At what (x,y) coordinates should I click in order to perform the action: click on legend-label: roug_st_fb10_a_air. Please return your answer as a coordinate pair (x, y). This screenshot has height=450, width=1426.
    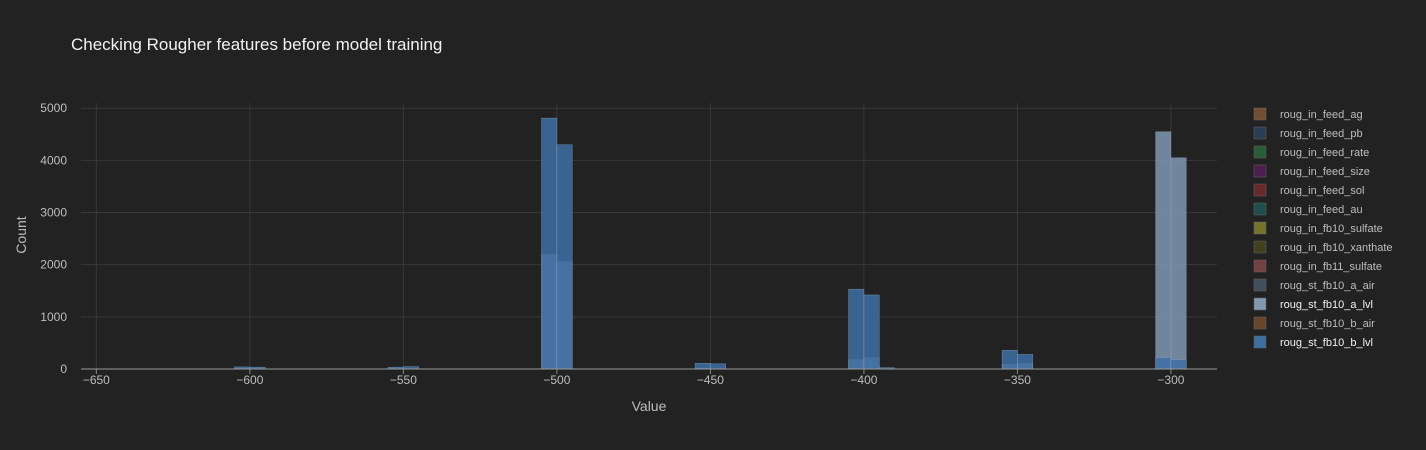
    Looking at the image, I should click on (1327, 286).